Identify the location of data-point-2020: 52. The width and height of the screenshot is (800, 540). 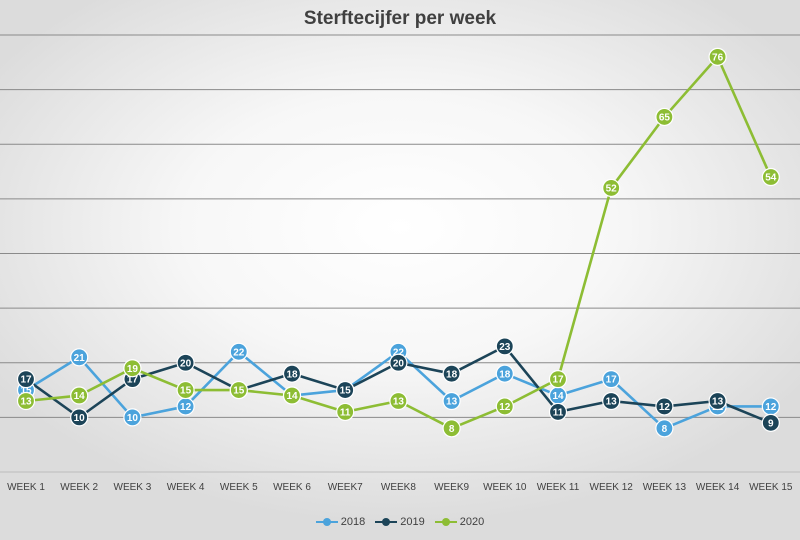
(611, 188).